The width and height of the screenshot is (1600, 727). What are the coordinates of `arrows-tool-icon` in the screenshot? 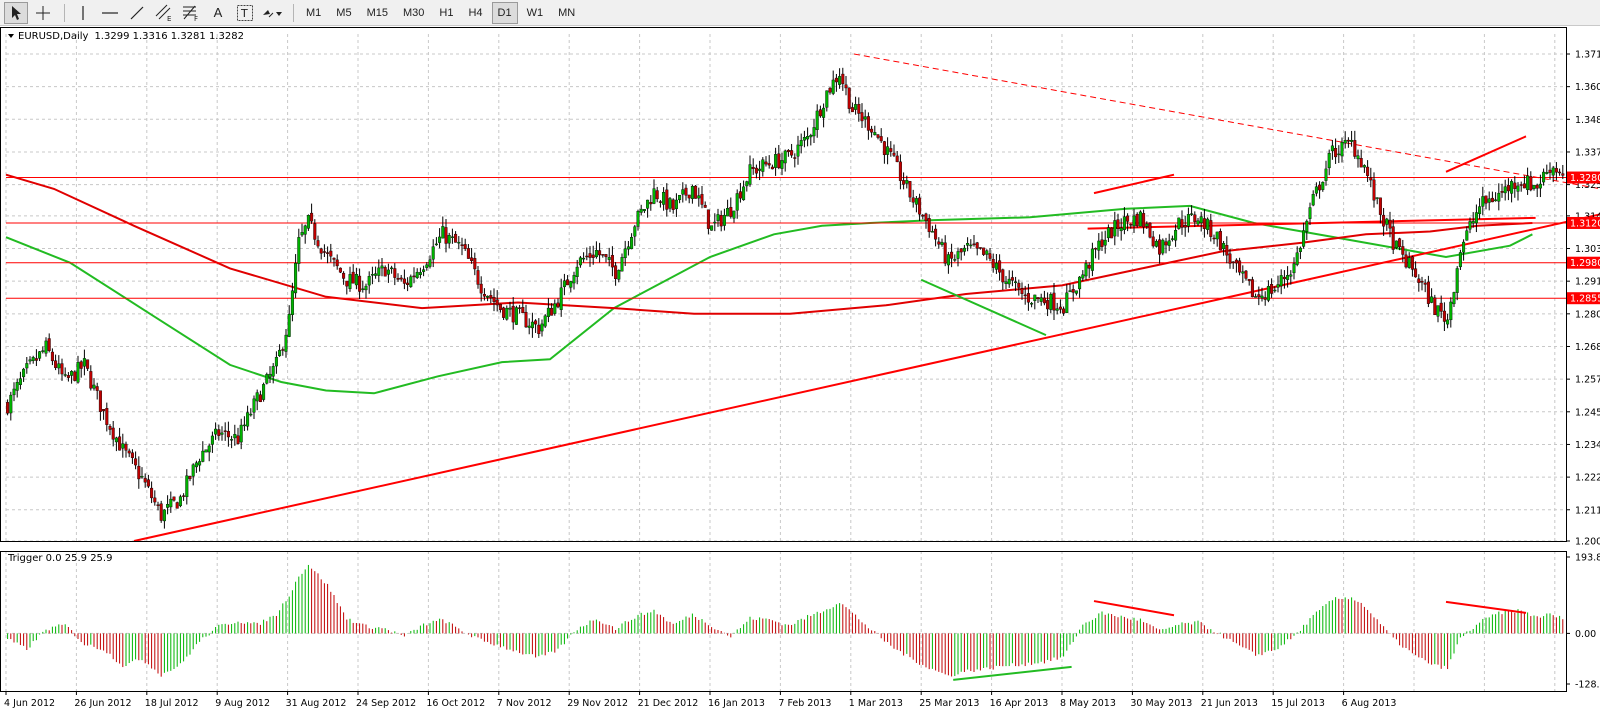 It's located at (272, 13).